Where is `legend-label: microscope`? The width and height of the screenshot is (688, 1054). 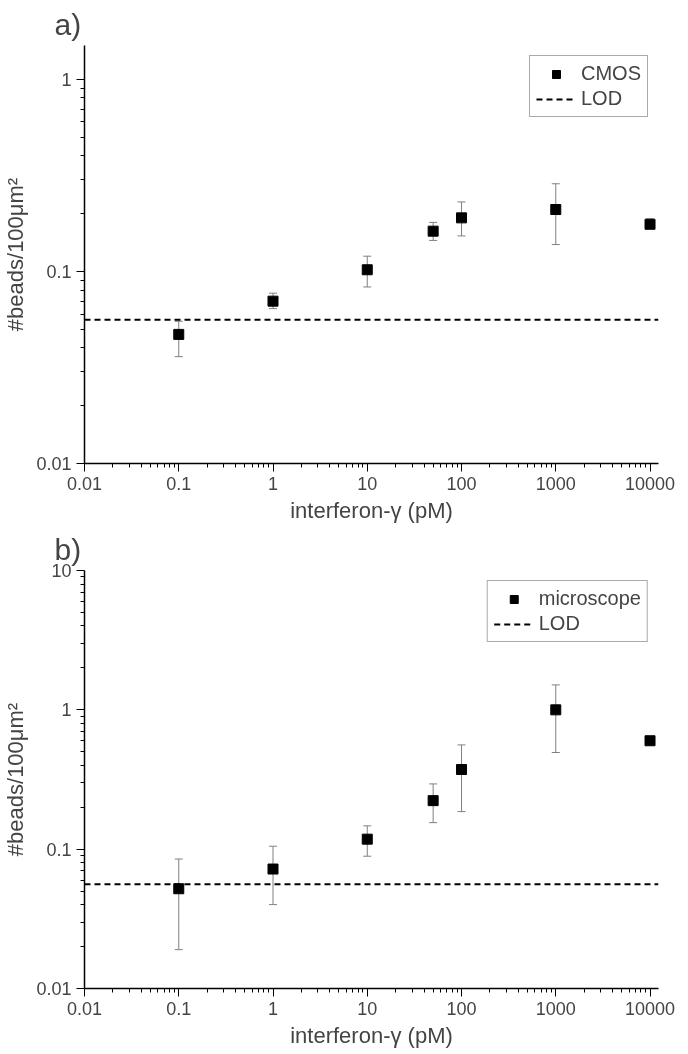
legend-label: microscope is located at coordinates (589, 598).